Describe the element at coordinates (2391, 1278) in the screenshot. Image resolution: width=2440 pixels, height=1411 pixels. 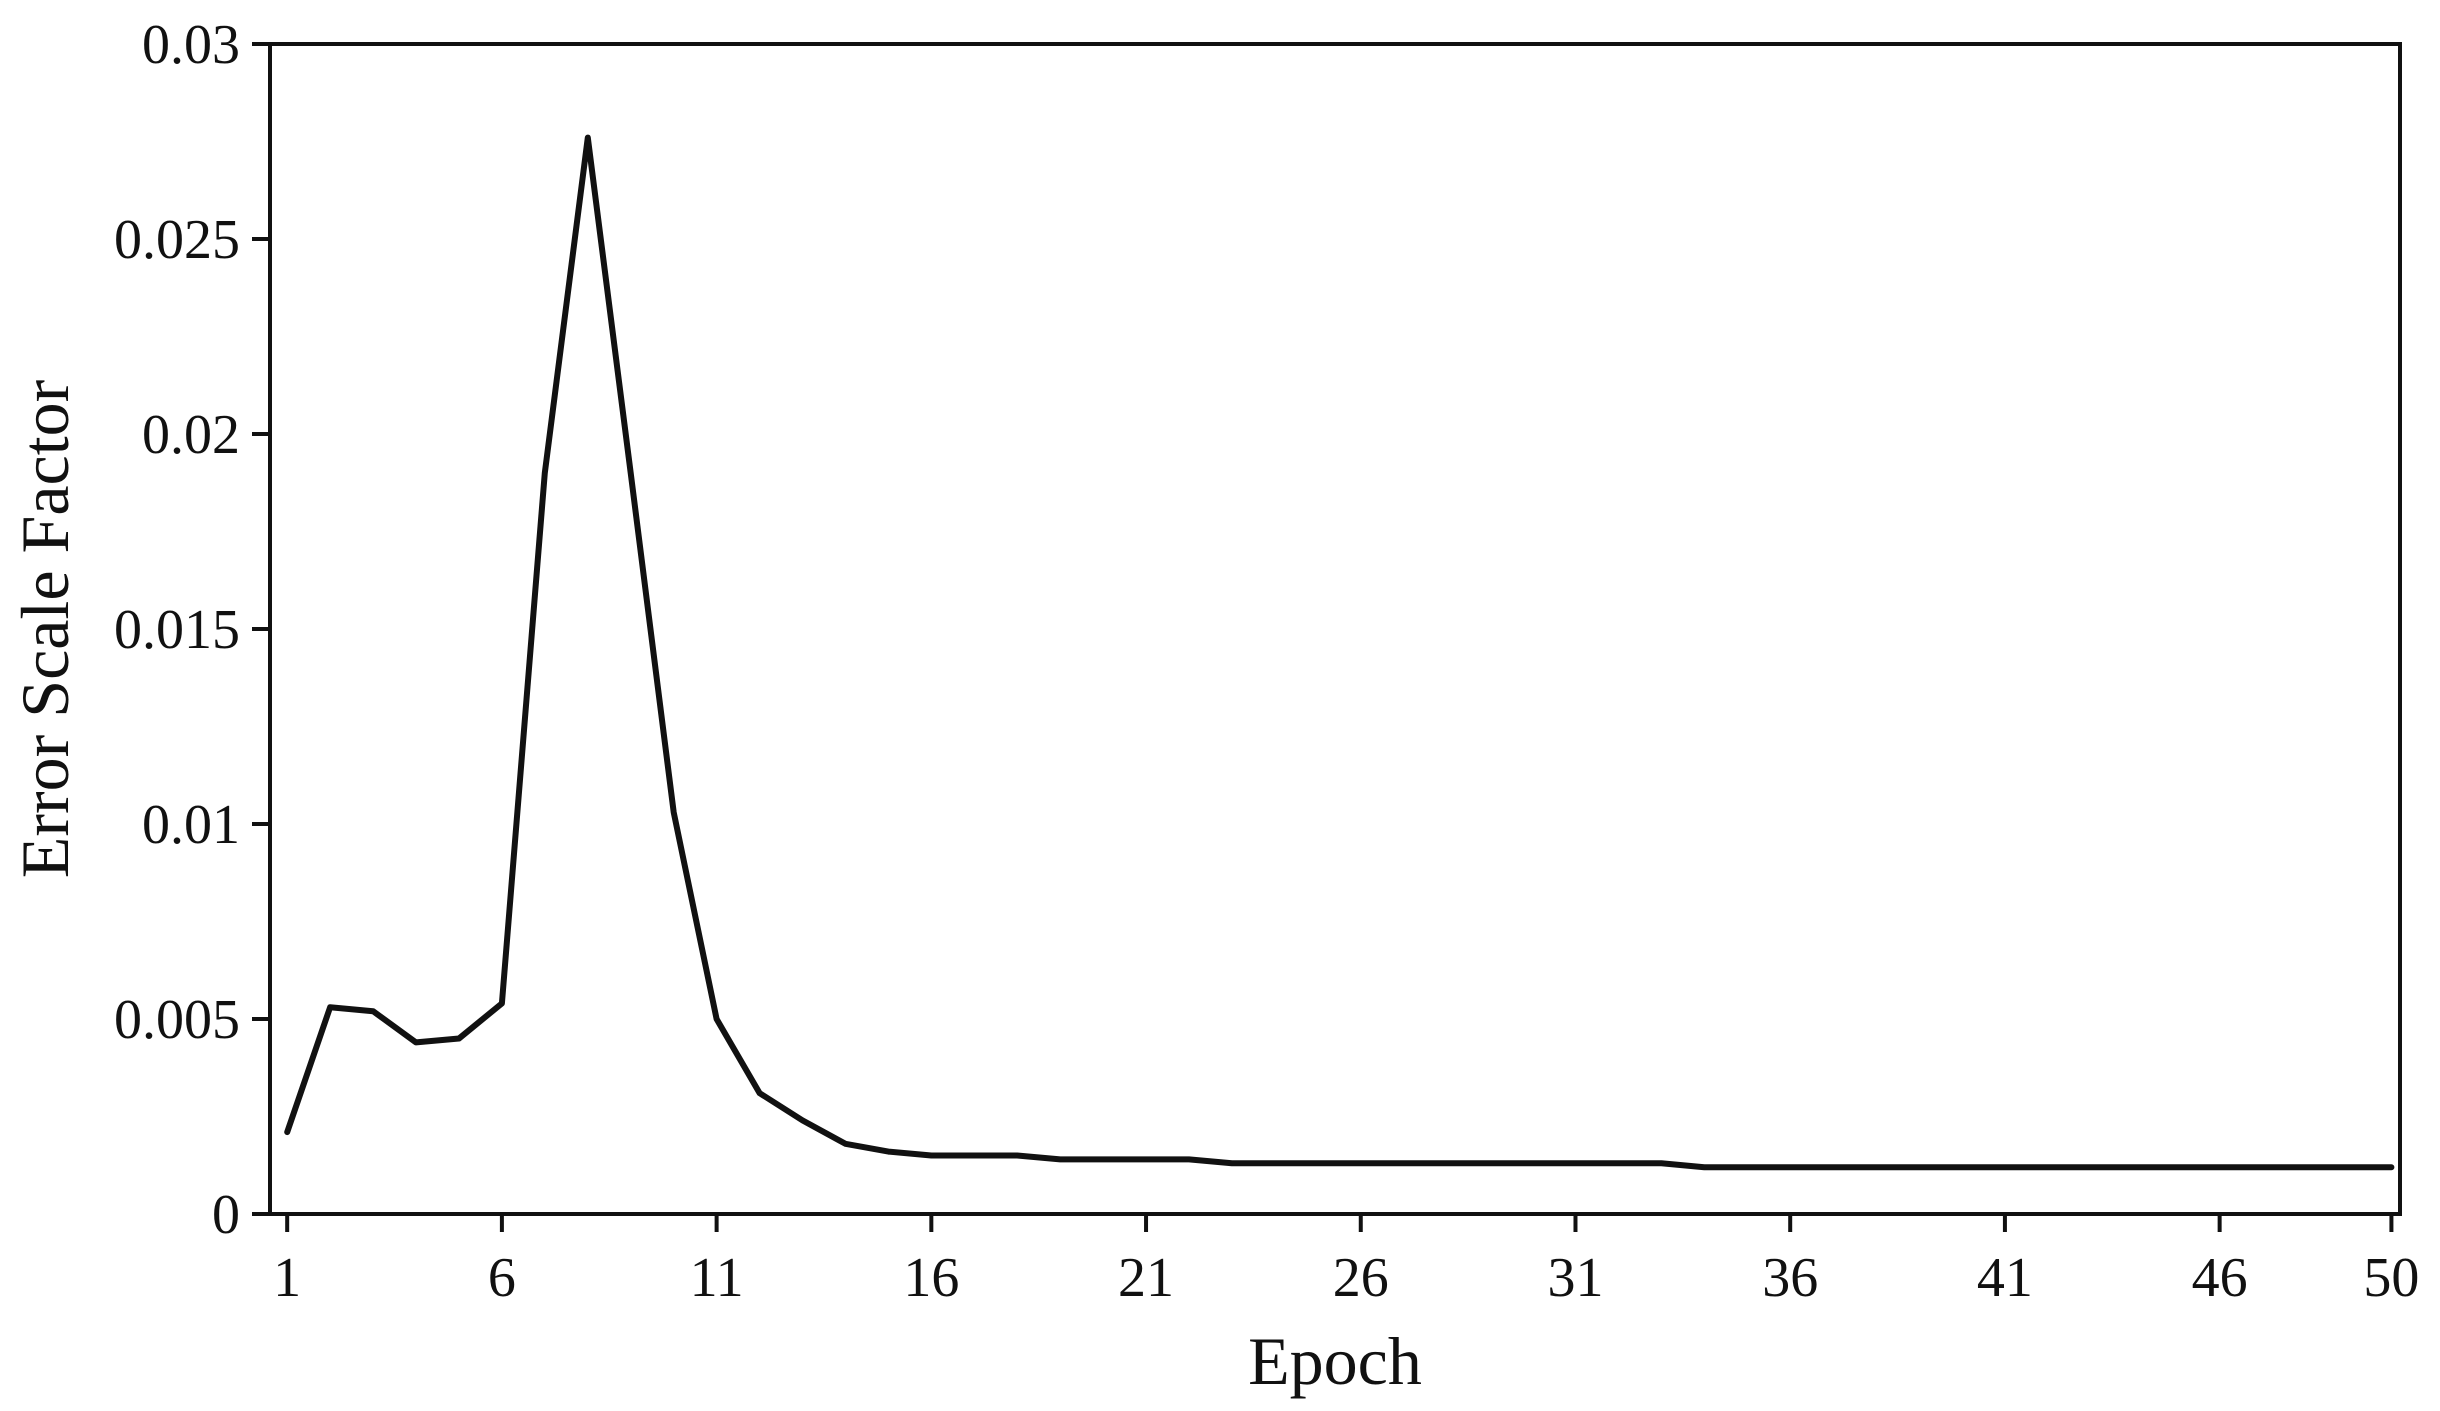
I see `x-tick-label: 50` at that location.